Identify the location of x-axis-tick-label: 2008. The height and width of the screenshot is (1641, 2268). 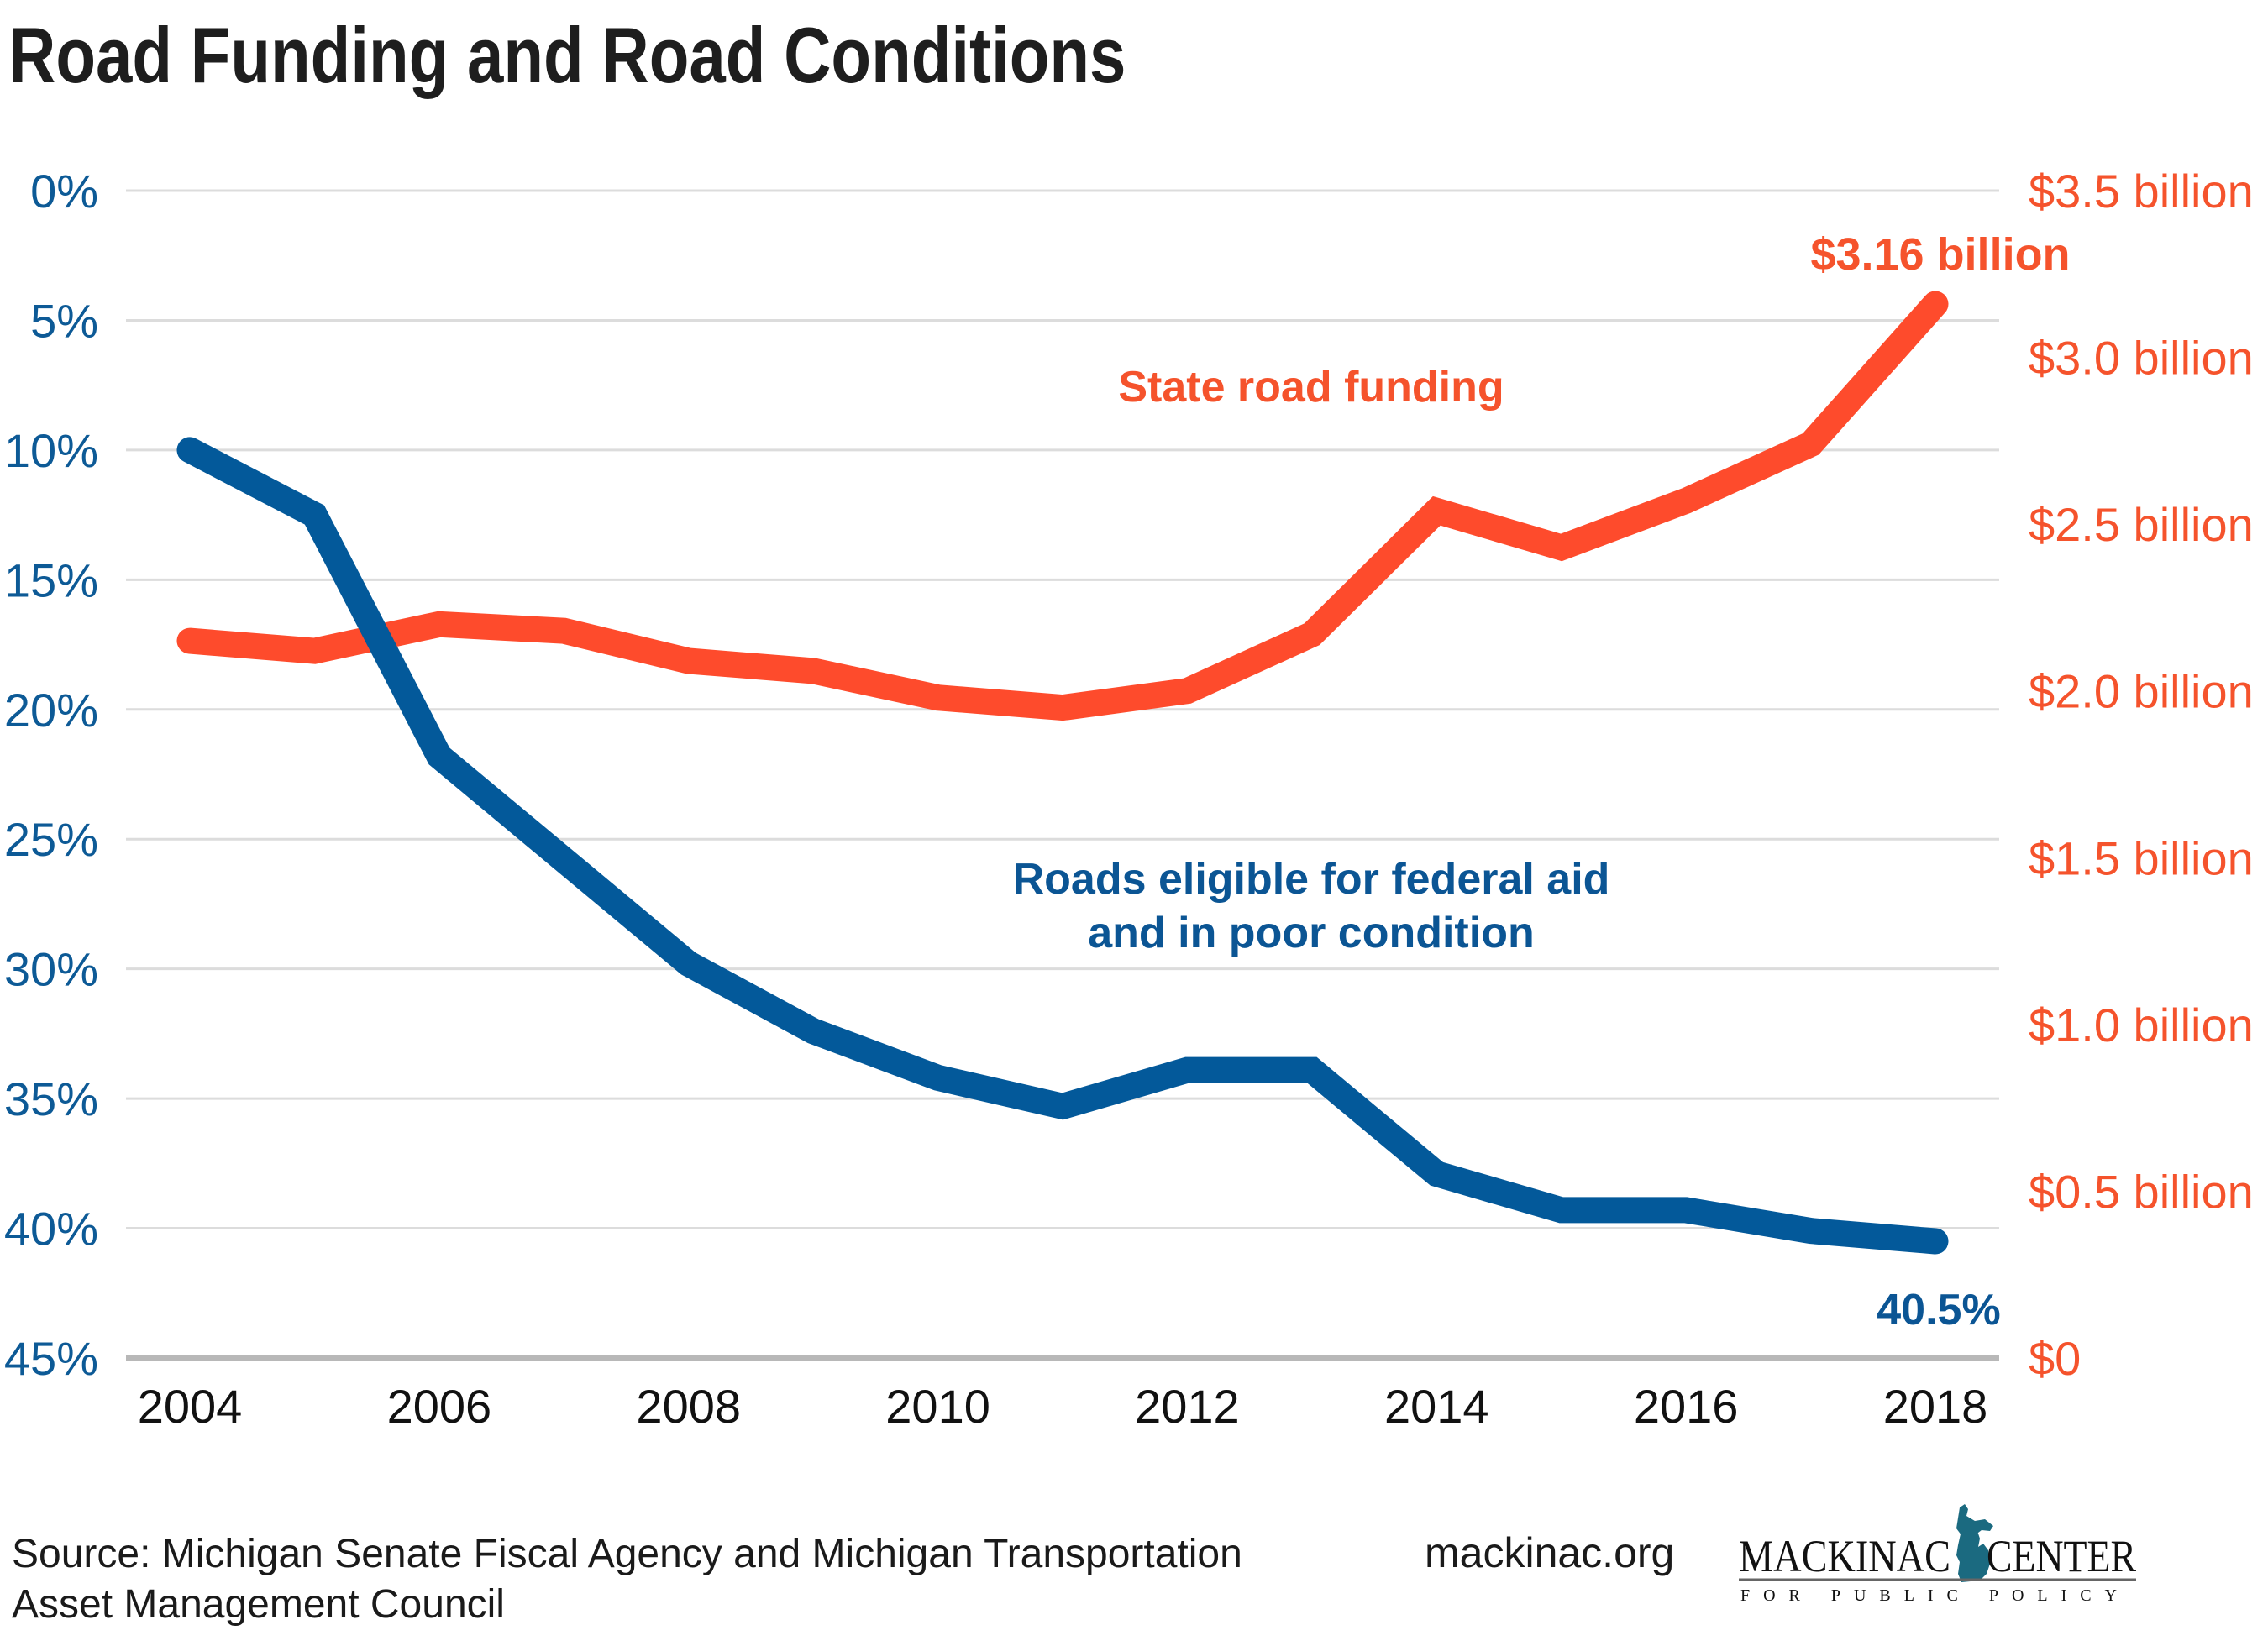
(688, 1407).